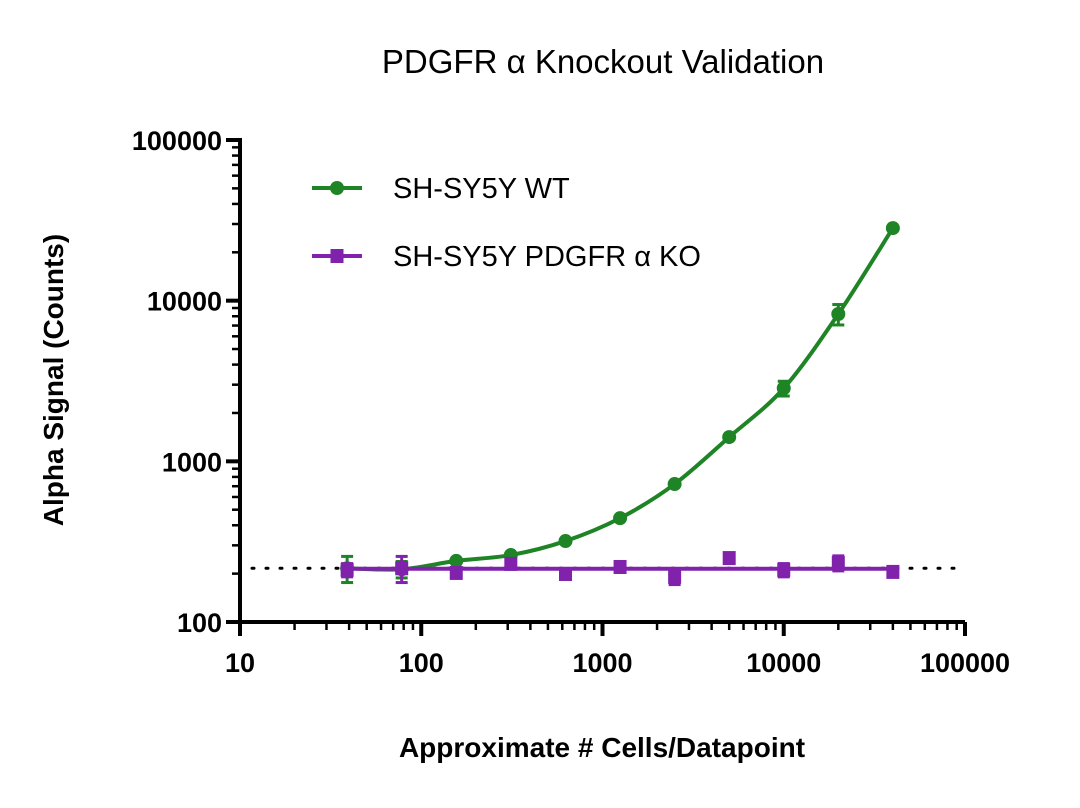 This screenshot has height=808, width=1080. What do you see at coordinates (547, 257) in the screenshot?
I see `legend-label: SH-SY5Y PDGFR α KO` at bounding box center [547, 257].